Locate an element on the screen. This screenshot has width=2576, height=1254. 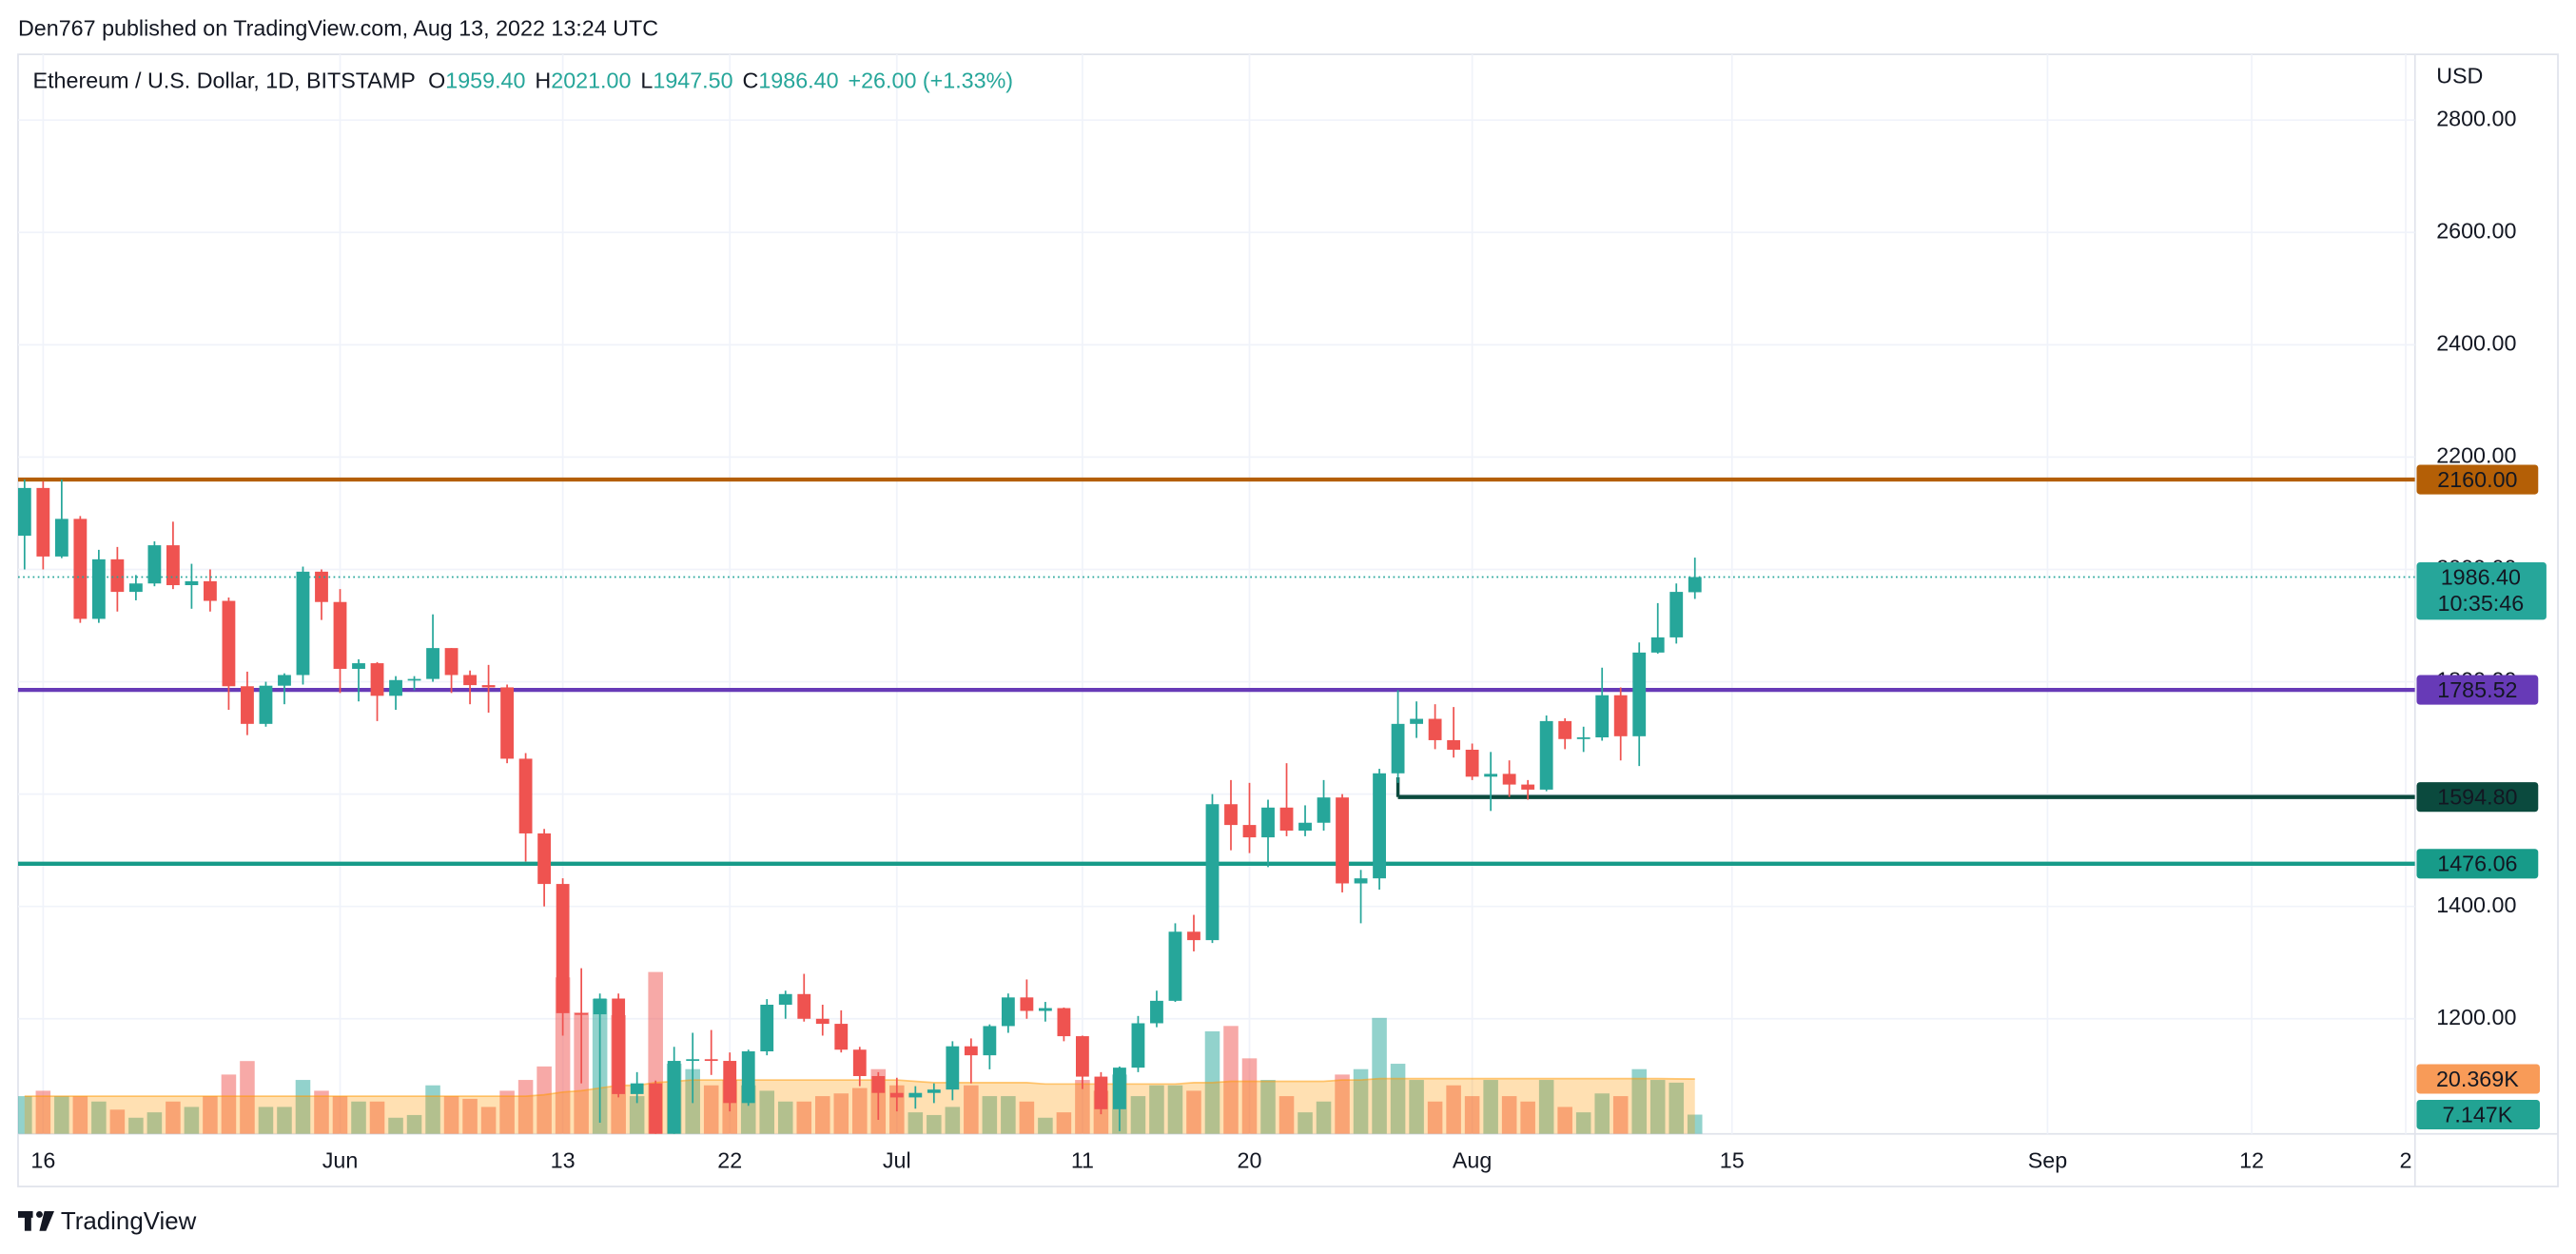
x-tick-label: 22 is located at coordinates (730, 1159).